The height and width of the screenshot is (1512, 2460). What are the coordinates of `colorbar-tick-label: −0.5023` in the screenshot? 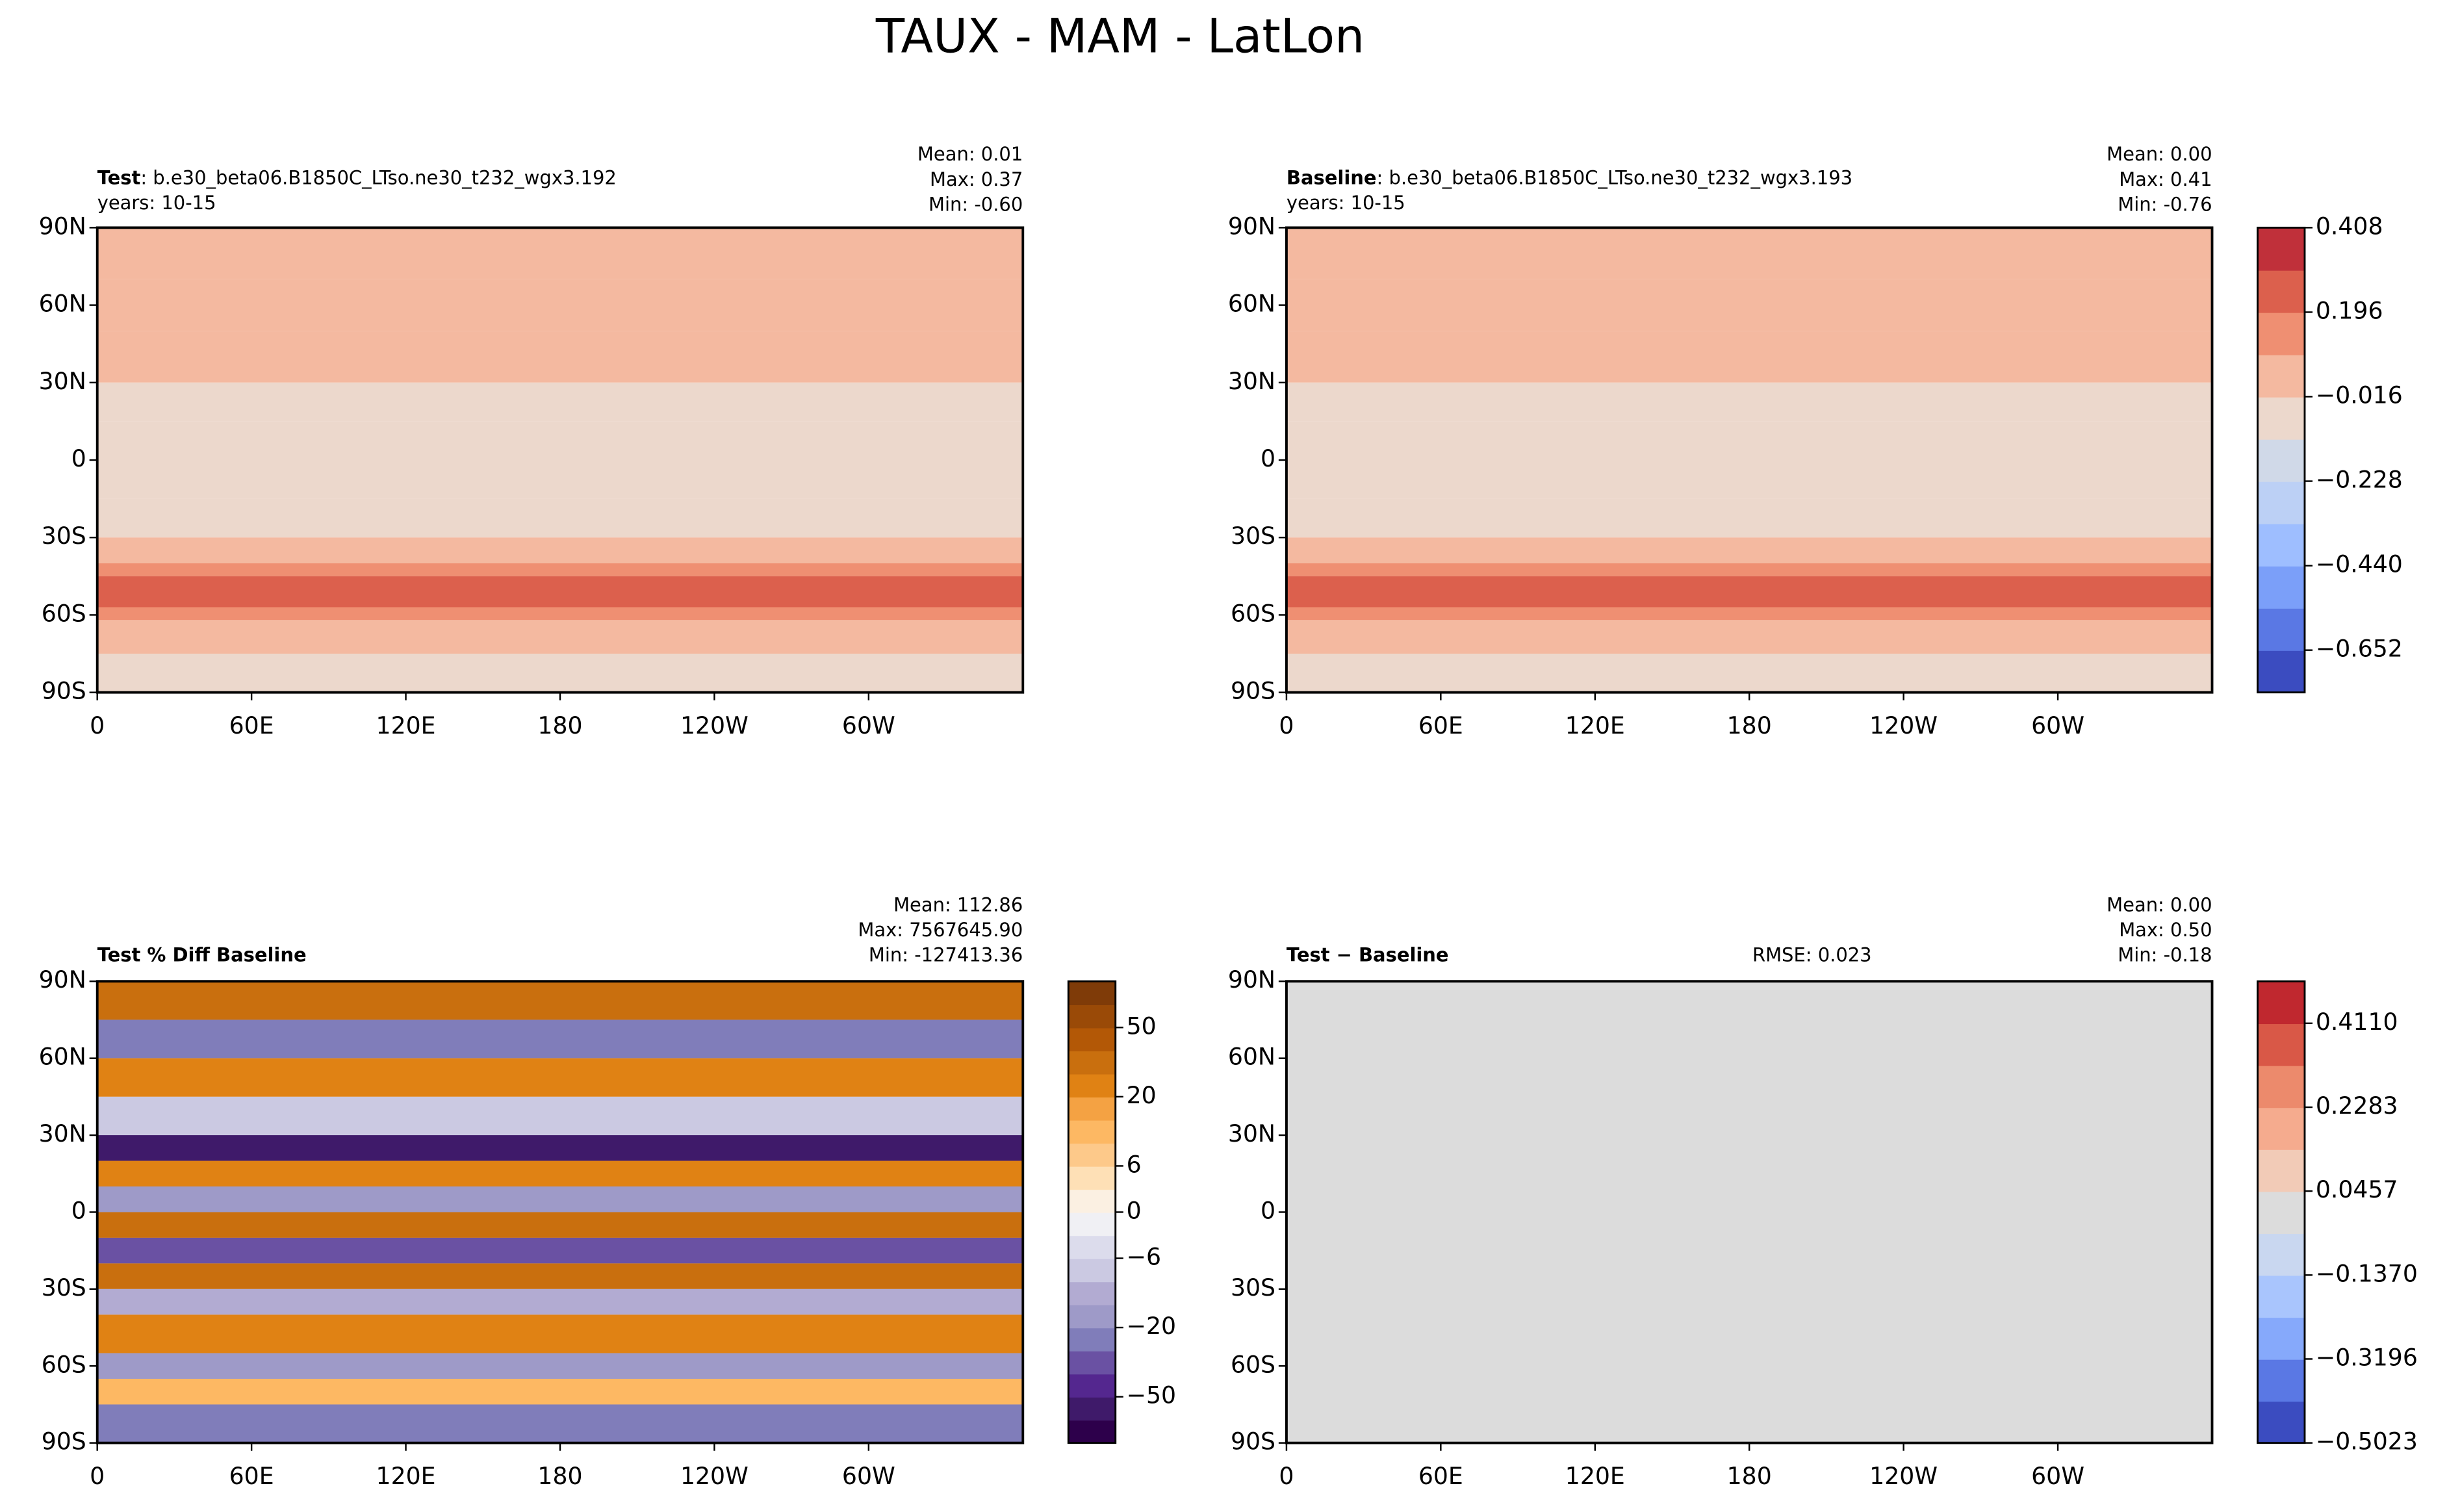 It's located at (2367, 1441).